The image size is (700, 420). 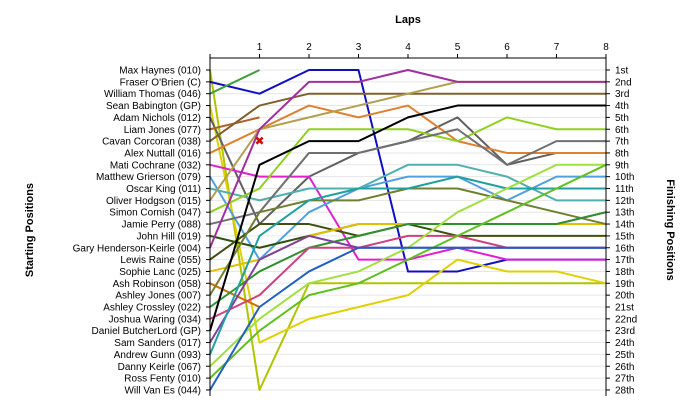 What do you see at coordinates (169, 236) in the screenshot?
I see `driver-label: John Hill (019)` at bounding box center [169, 236].